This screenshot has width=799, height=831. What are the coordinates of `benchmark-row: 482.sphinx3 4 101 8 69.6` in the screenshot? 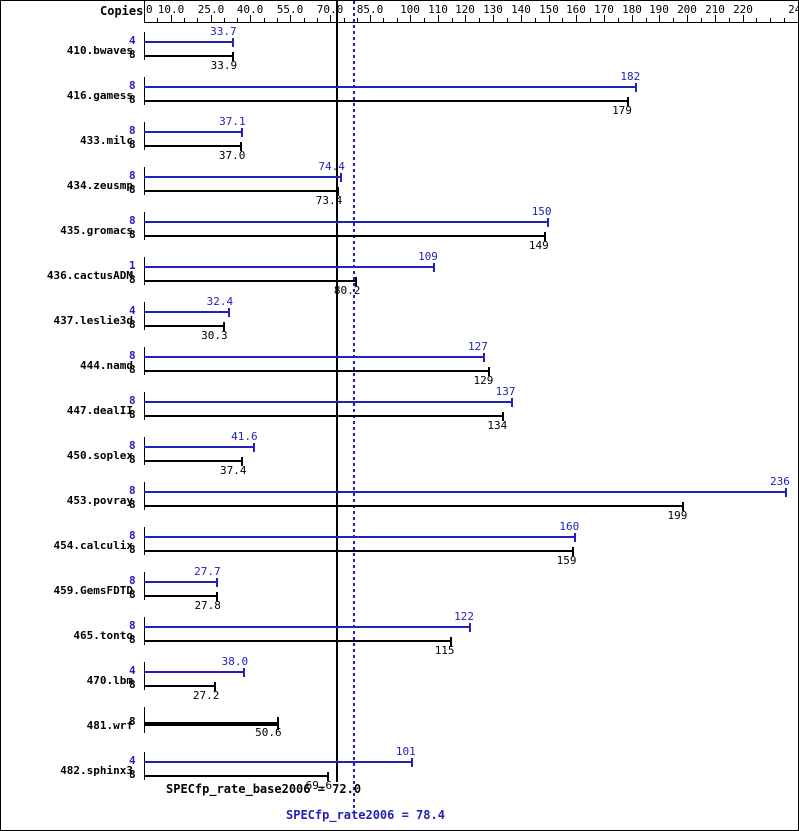 It's located at (399, 770).